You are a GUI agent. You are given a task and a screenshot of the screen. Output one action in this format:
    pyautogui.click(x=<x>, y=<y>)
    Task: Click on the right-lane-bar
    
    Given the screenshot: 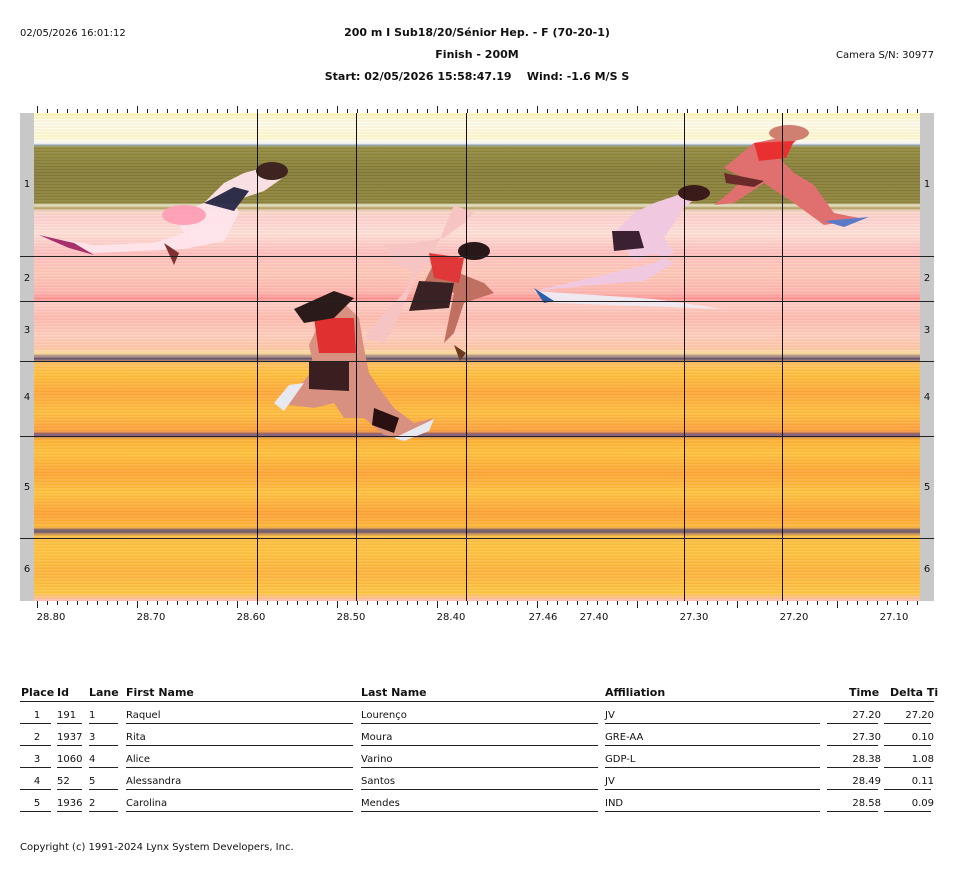 What is the action you would take?
    pyautogui.click(x=927, y=357)
    